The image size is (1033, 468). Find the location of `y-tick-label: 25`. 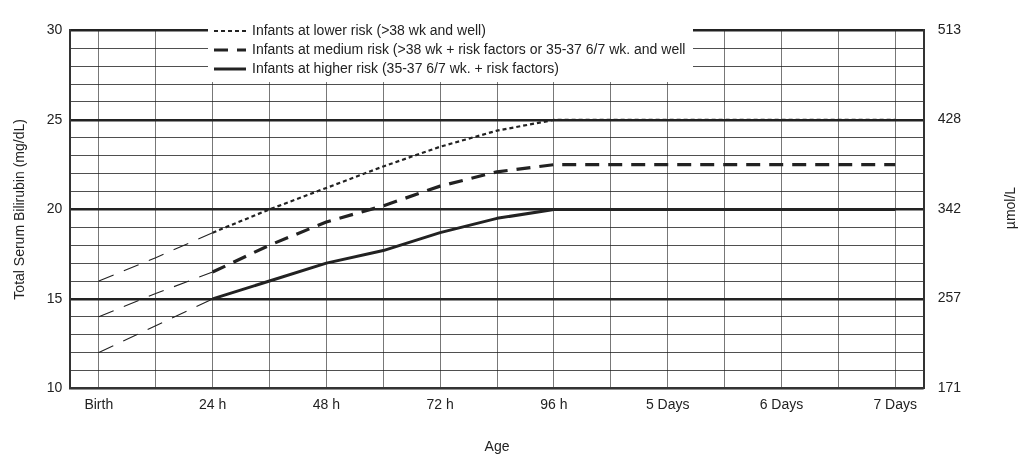

y-tick-label: 25 is located at coordinates (54, 118).